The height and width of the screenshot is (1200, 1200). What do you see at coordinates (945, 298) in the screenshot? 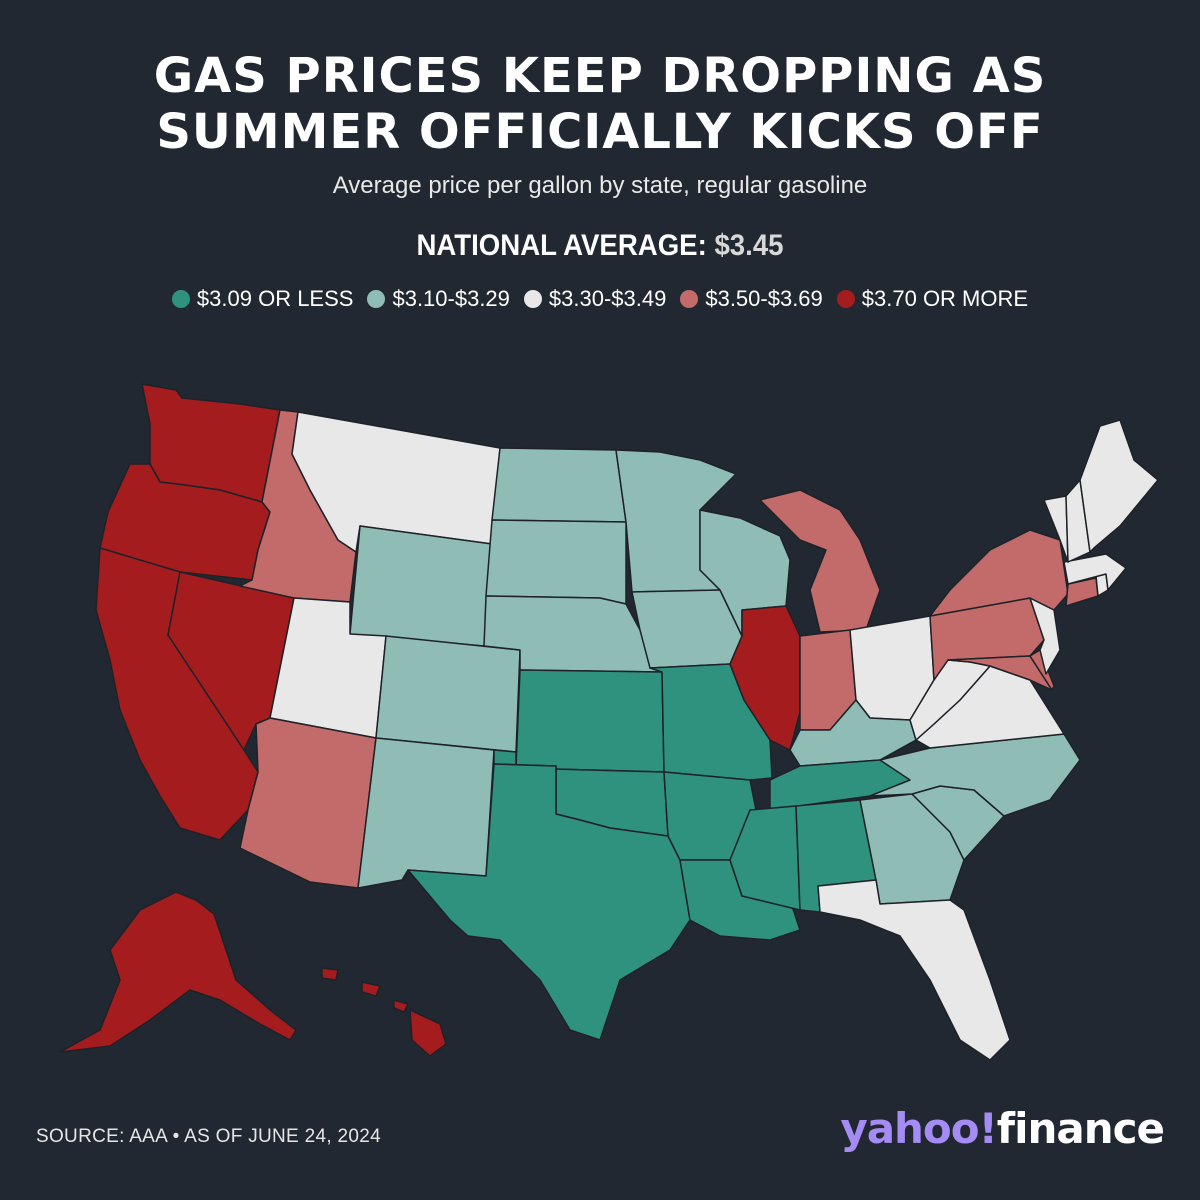
I see `legend-label: $3.70 OR MORE` at bounding box center [945, 298].